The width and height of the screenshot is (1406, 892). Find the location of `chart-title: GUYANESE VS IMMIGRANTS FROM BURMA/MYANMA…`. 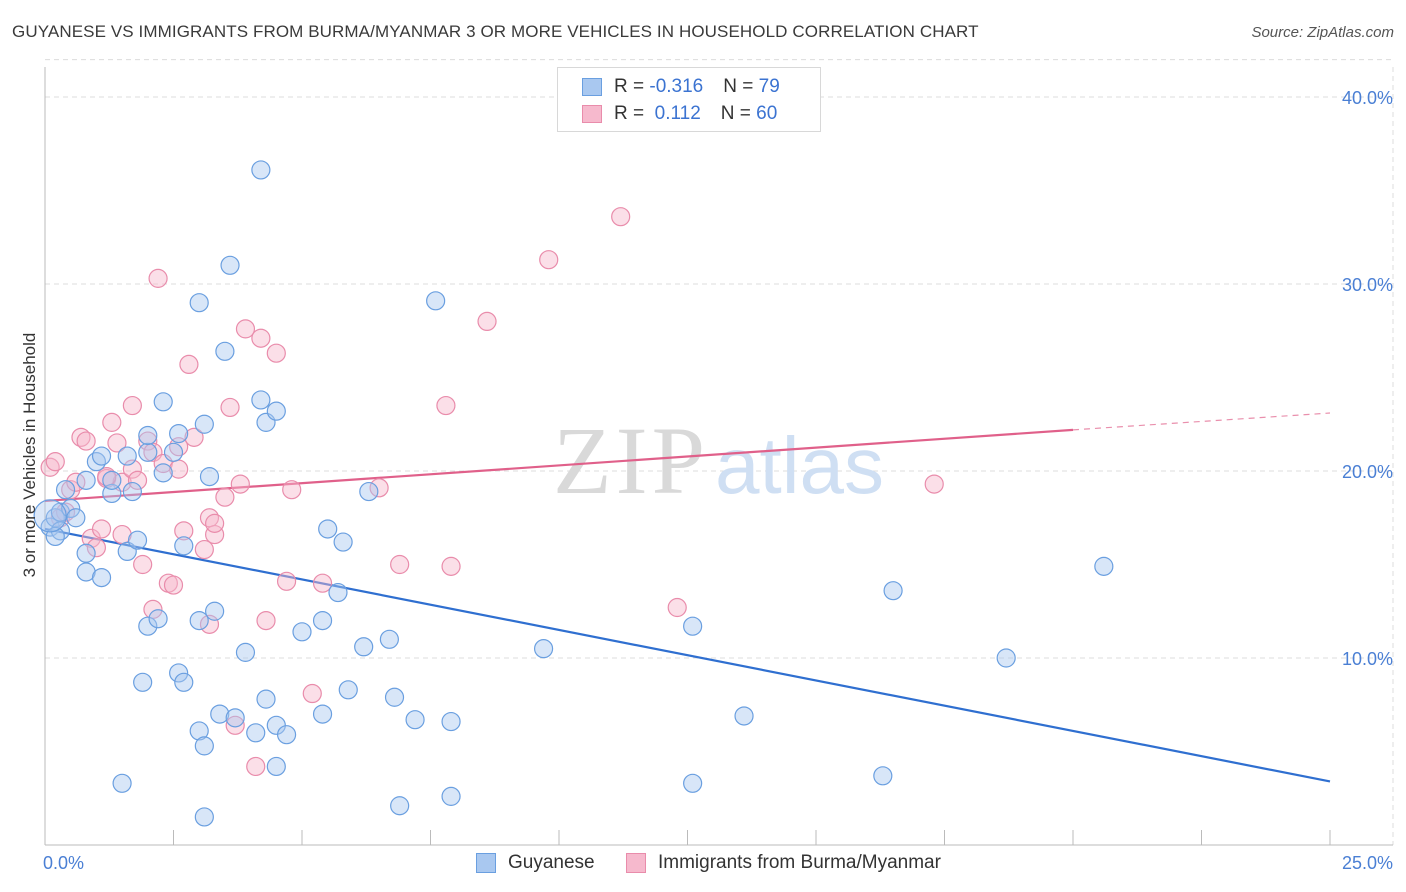

chart-title: GUYANESE VS IMMIGRANTS FROM BURMA/MYANMA… is located at coordinates (495, 31).